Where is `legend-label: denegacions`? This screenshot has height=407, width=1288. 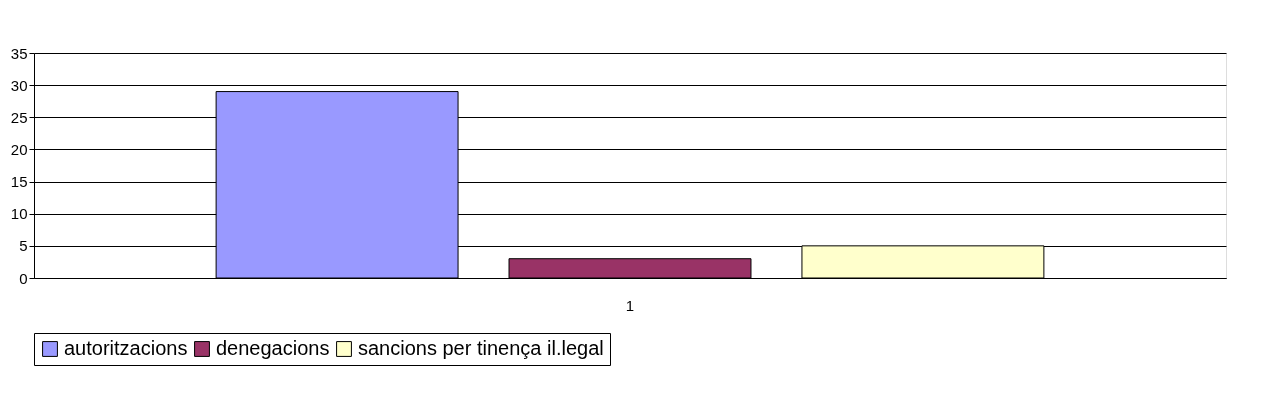
legend-label: denegacions is located at coordinates (273, 348).